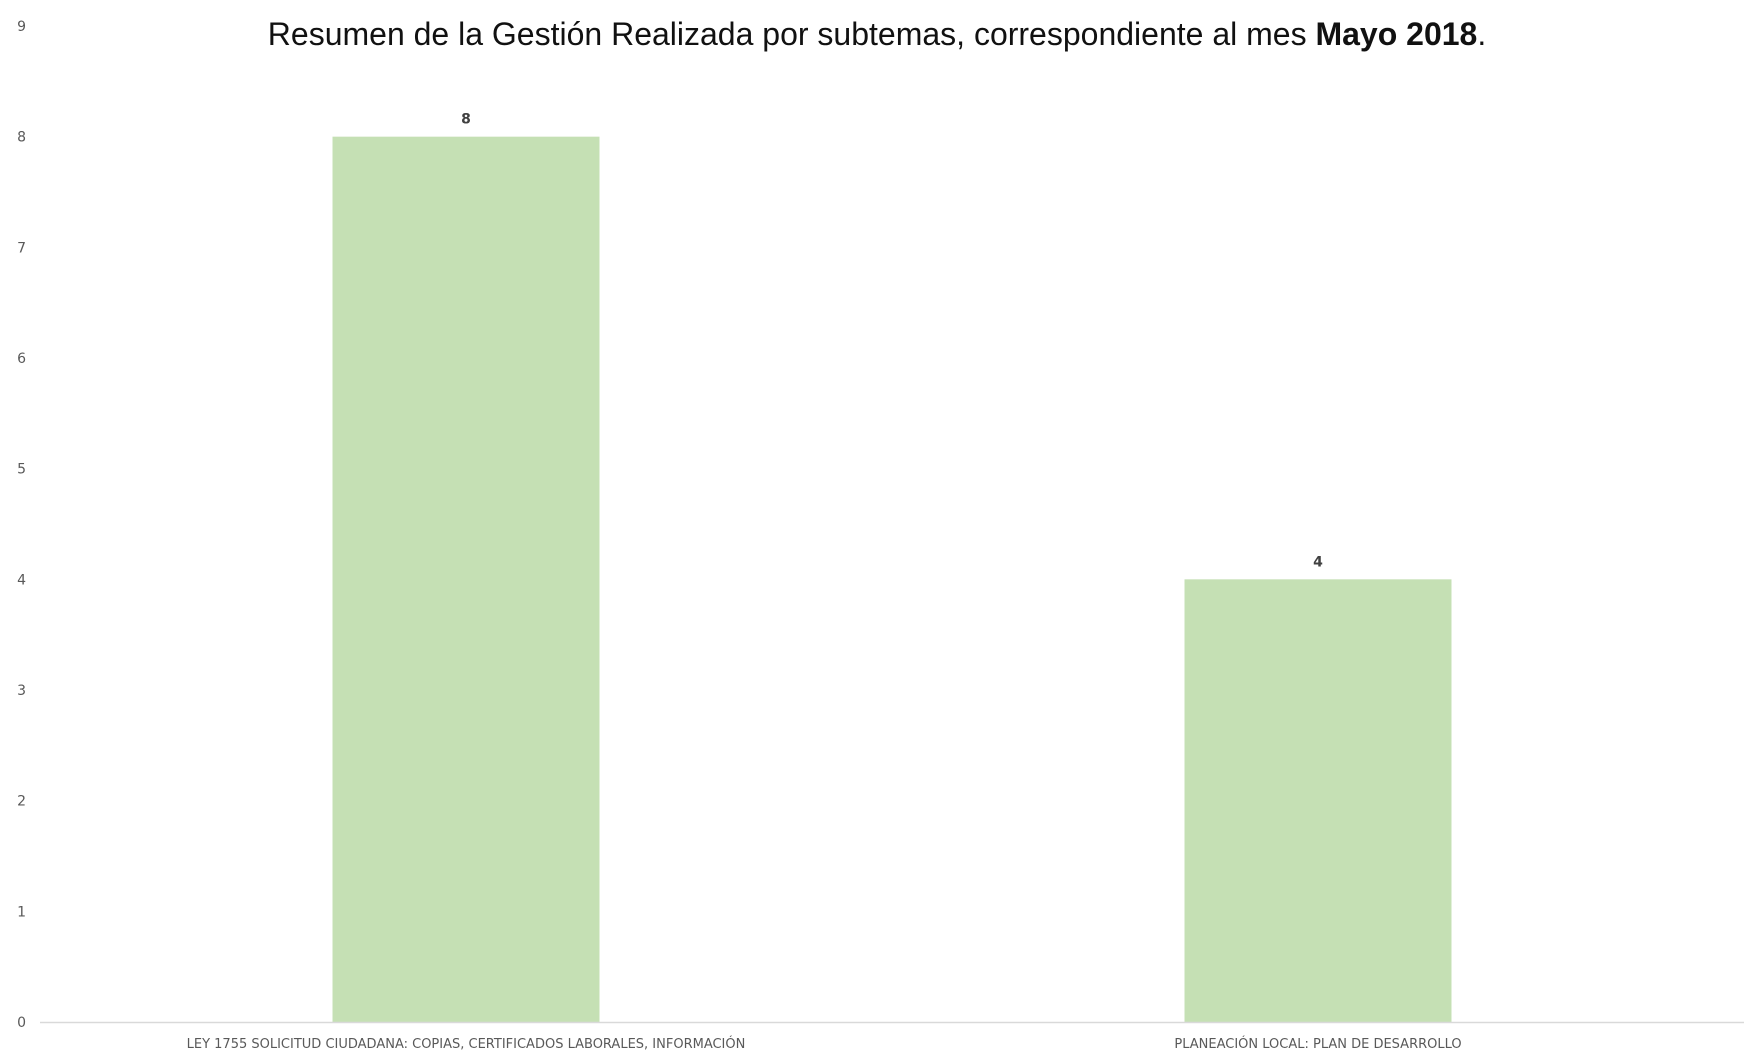 The height and width of the screenshot is (1061, 1754). I want to click on x-category-label: PLANEACIÓN LOCAL: PLAN DE DESARROLLO, so click(1317, 1044).